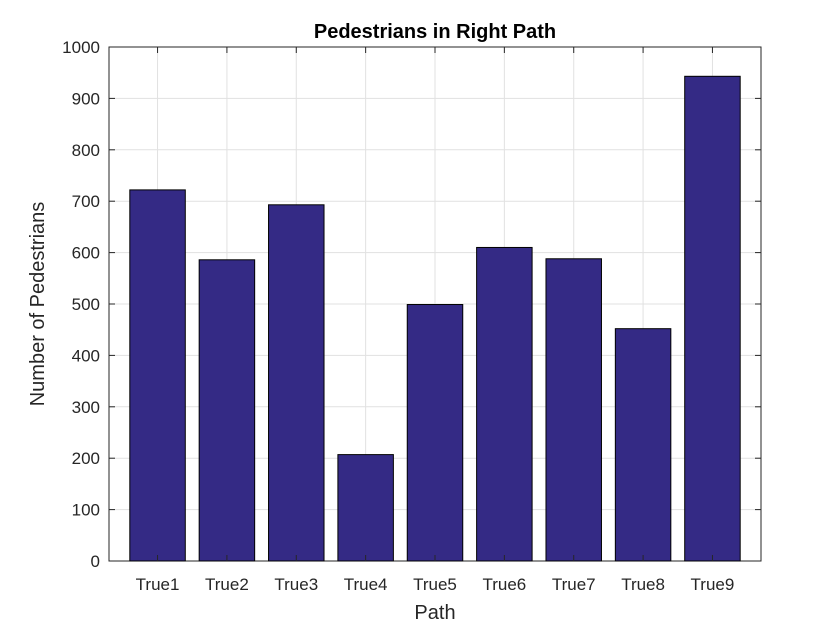 The height and width of the screenshot is (630, 840). Describe the element at coordinates (86, 510) in the screenshot. I see `y-tick-label: 100` at that location.